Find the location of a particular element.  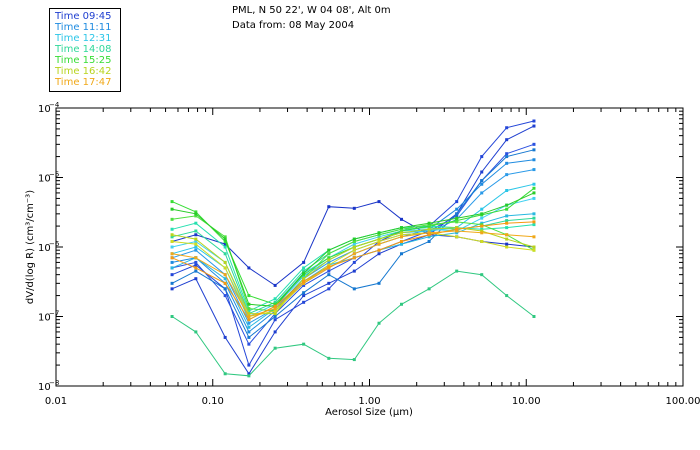

x-tick-label: 1.00 is located at coordinates (369, 401).